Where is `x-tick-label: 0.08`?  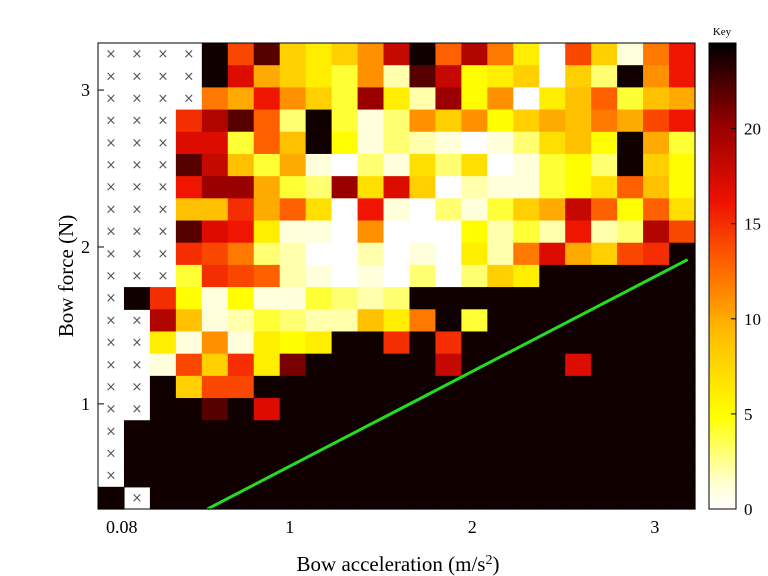
x-tick-label: 0.08 is located at coordinates (122, 527).